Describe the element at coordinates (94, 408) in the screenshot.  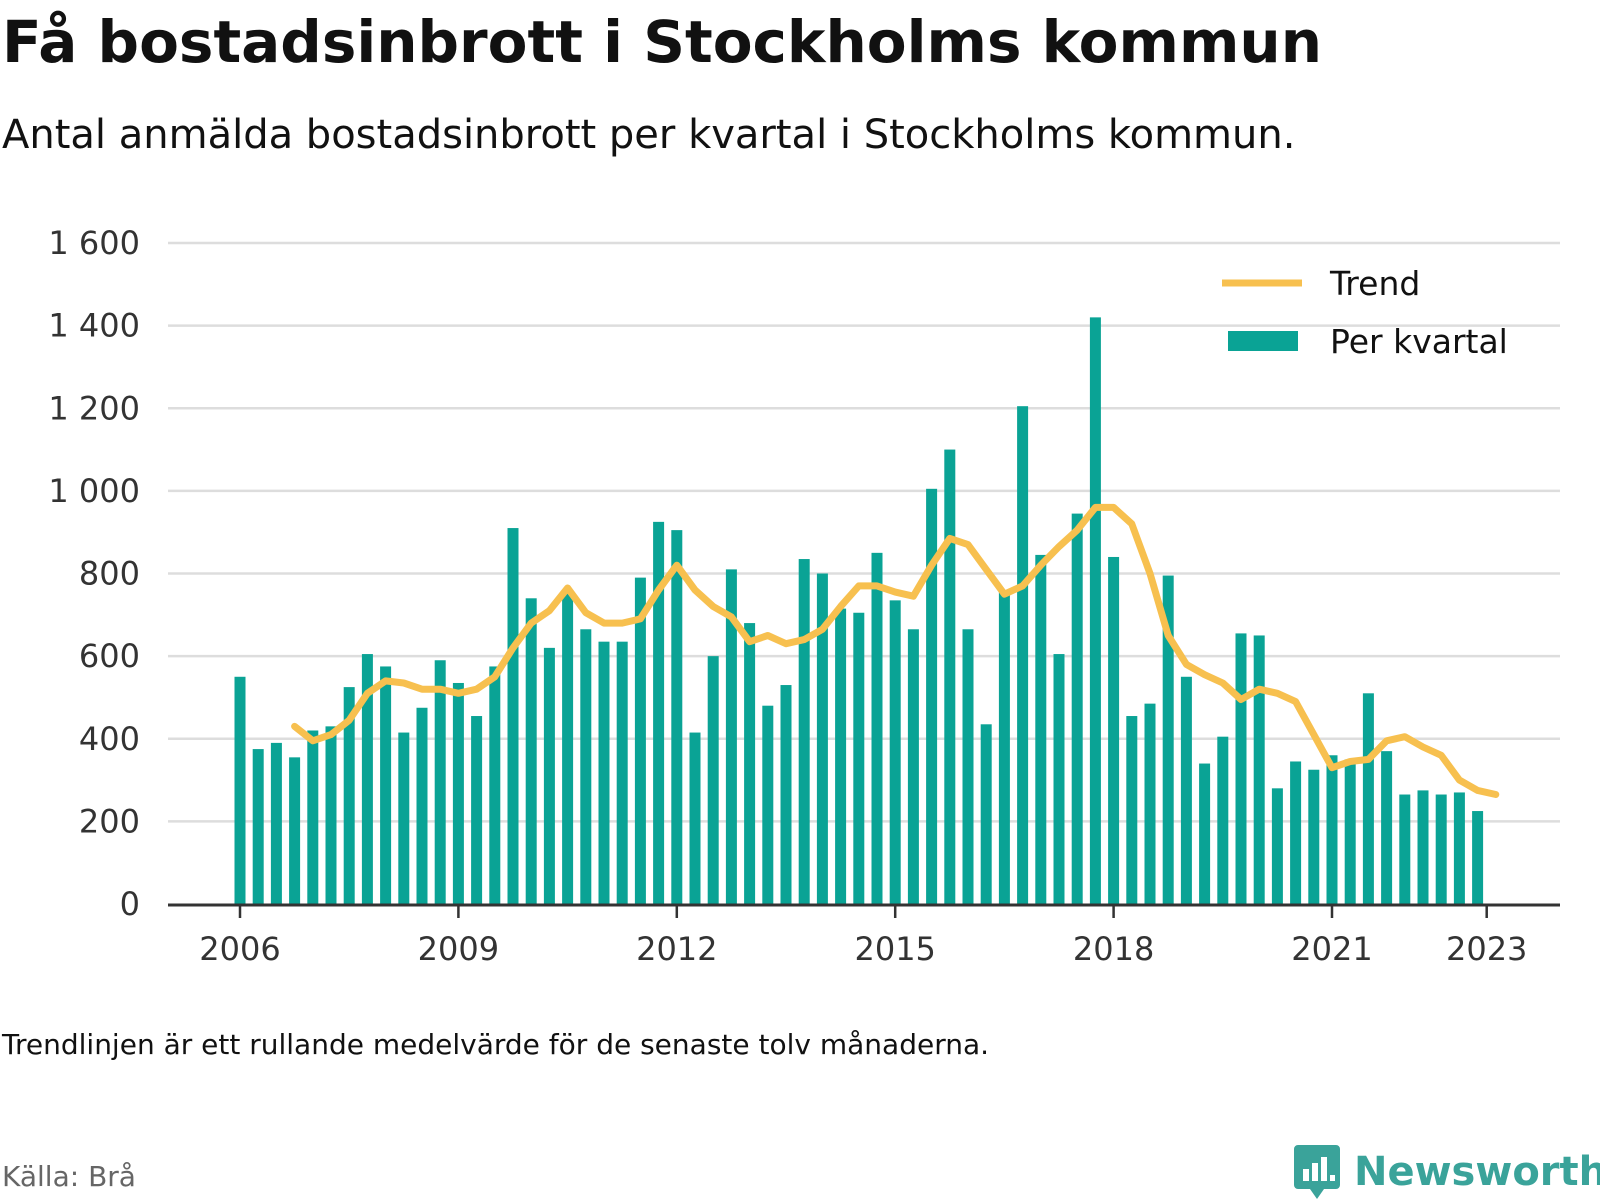
I see `y-tick-label: 1 200` at that location.